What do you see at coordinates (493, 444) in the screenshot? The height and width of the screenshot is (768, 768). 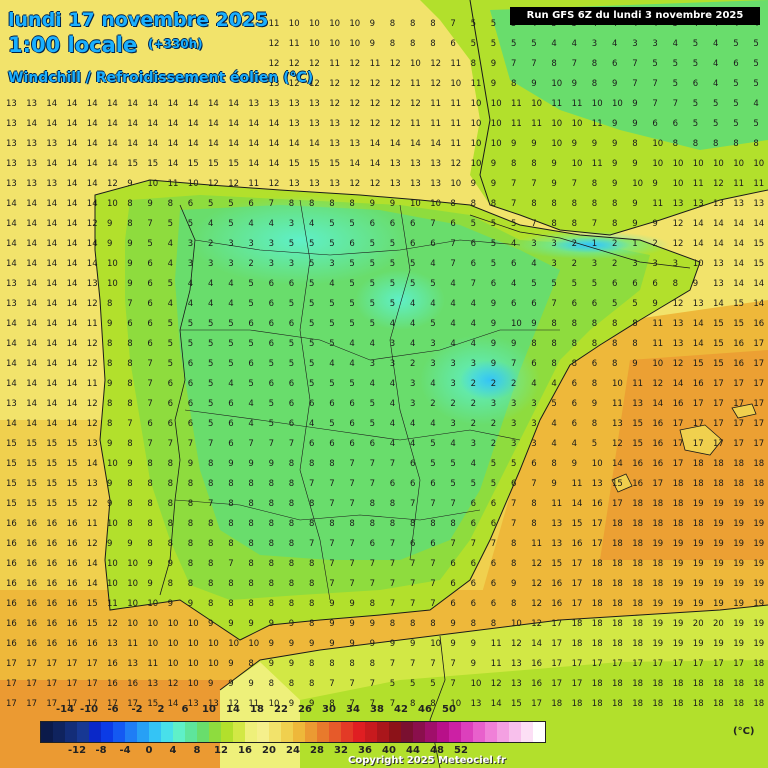 I see `grid-value: 2` at bounding box center [493, 444].